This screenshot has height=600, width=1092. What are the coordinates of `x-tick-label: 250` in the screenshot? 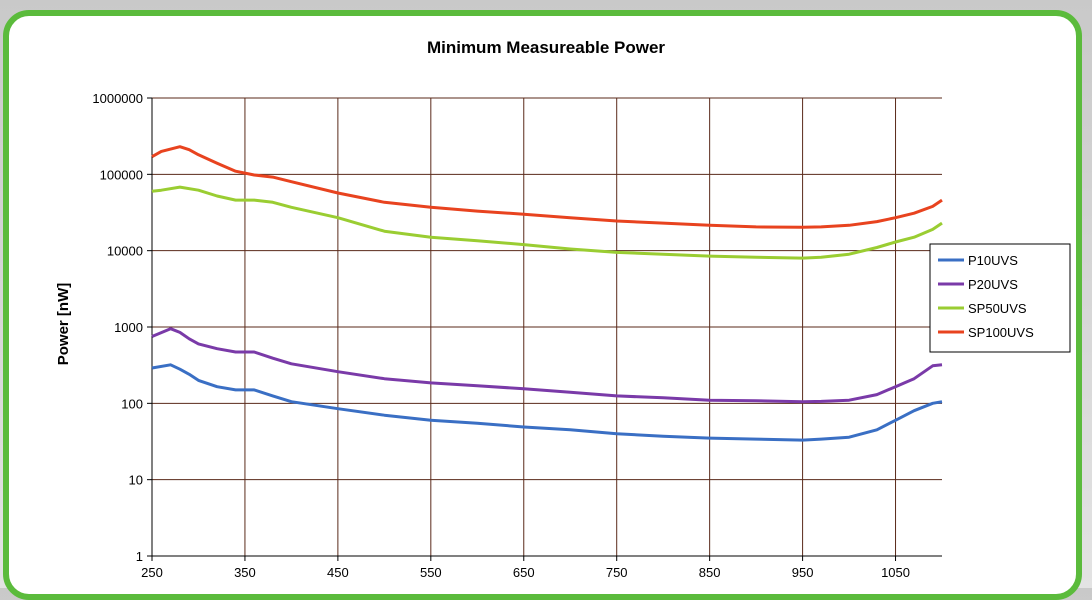 It's located at (152, 572).